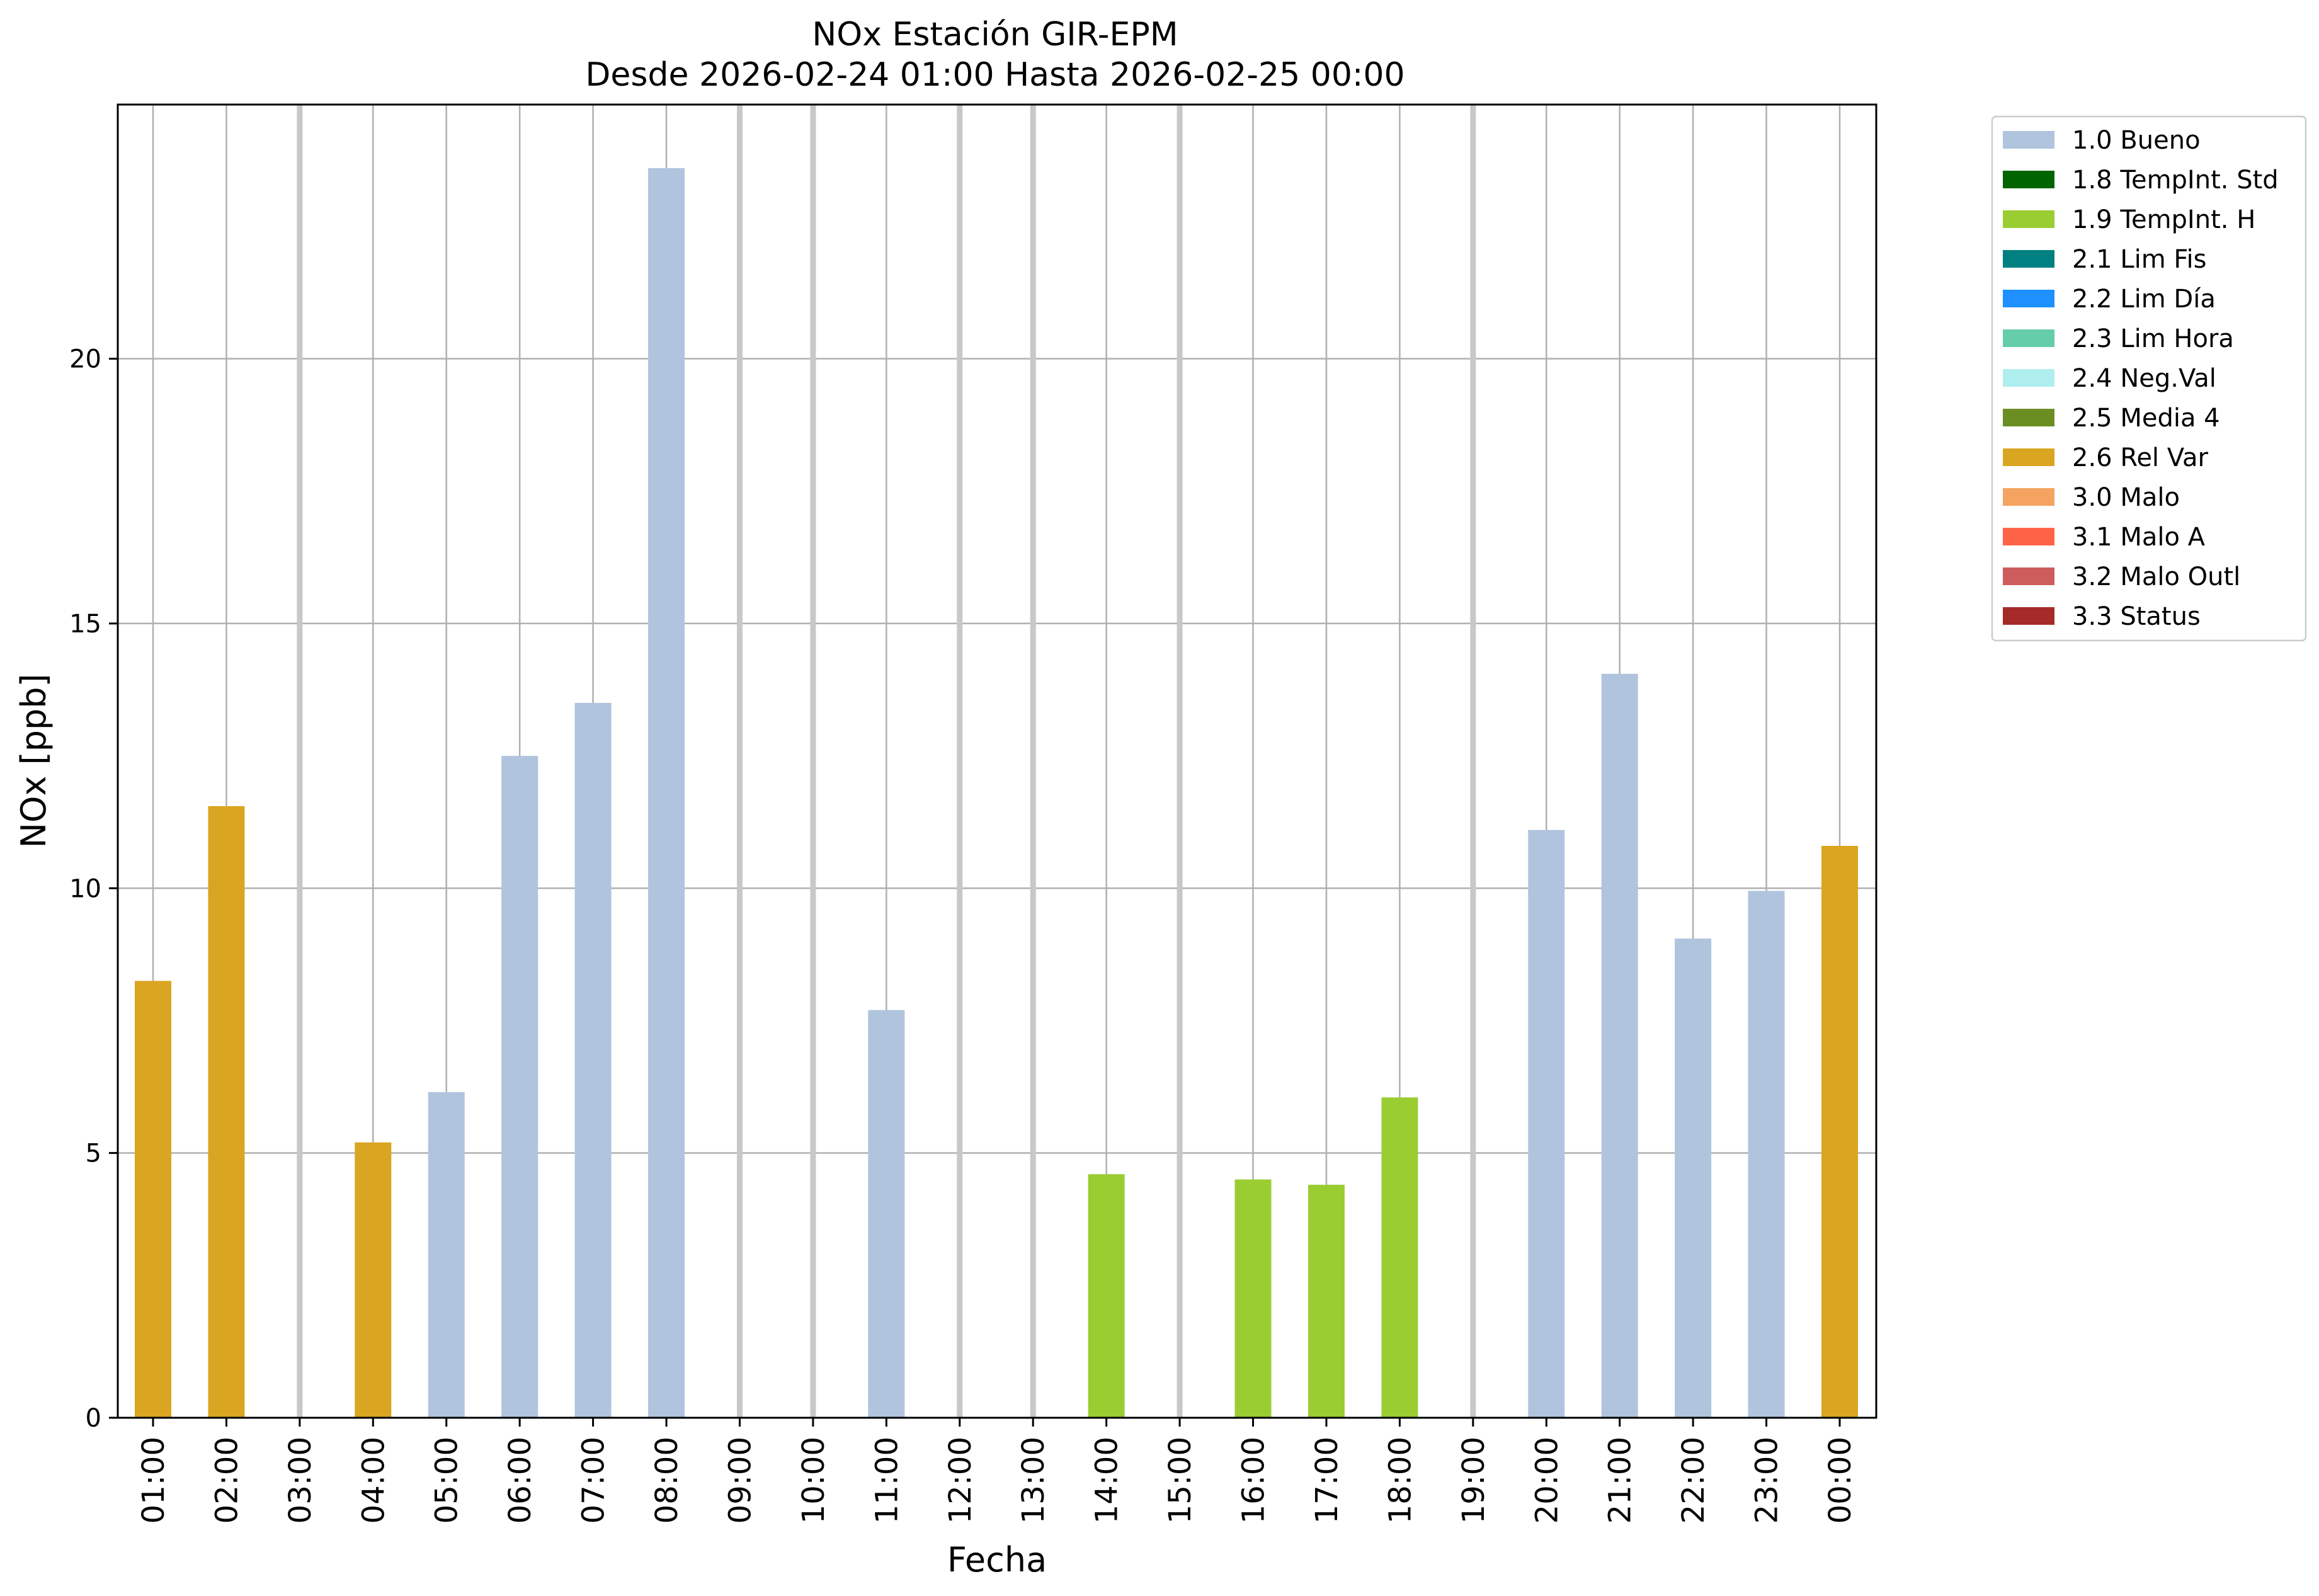 The height and width of the screenshot is (1596, 2319). What do you see at coordinates (1546, 1123) in the screenshot?
I see `bar-2000` at bounding box center [1546, 1123].